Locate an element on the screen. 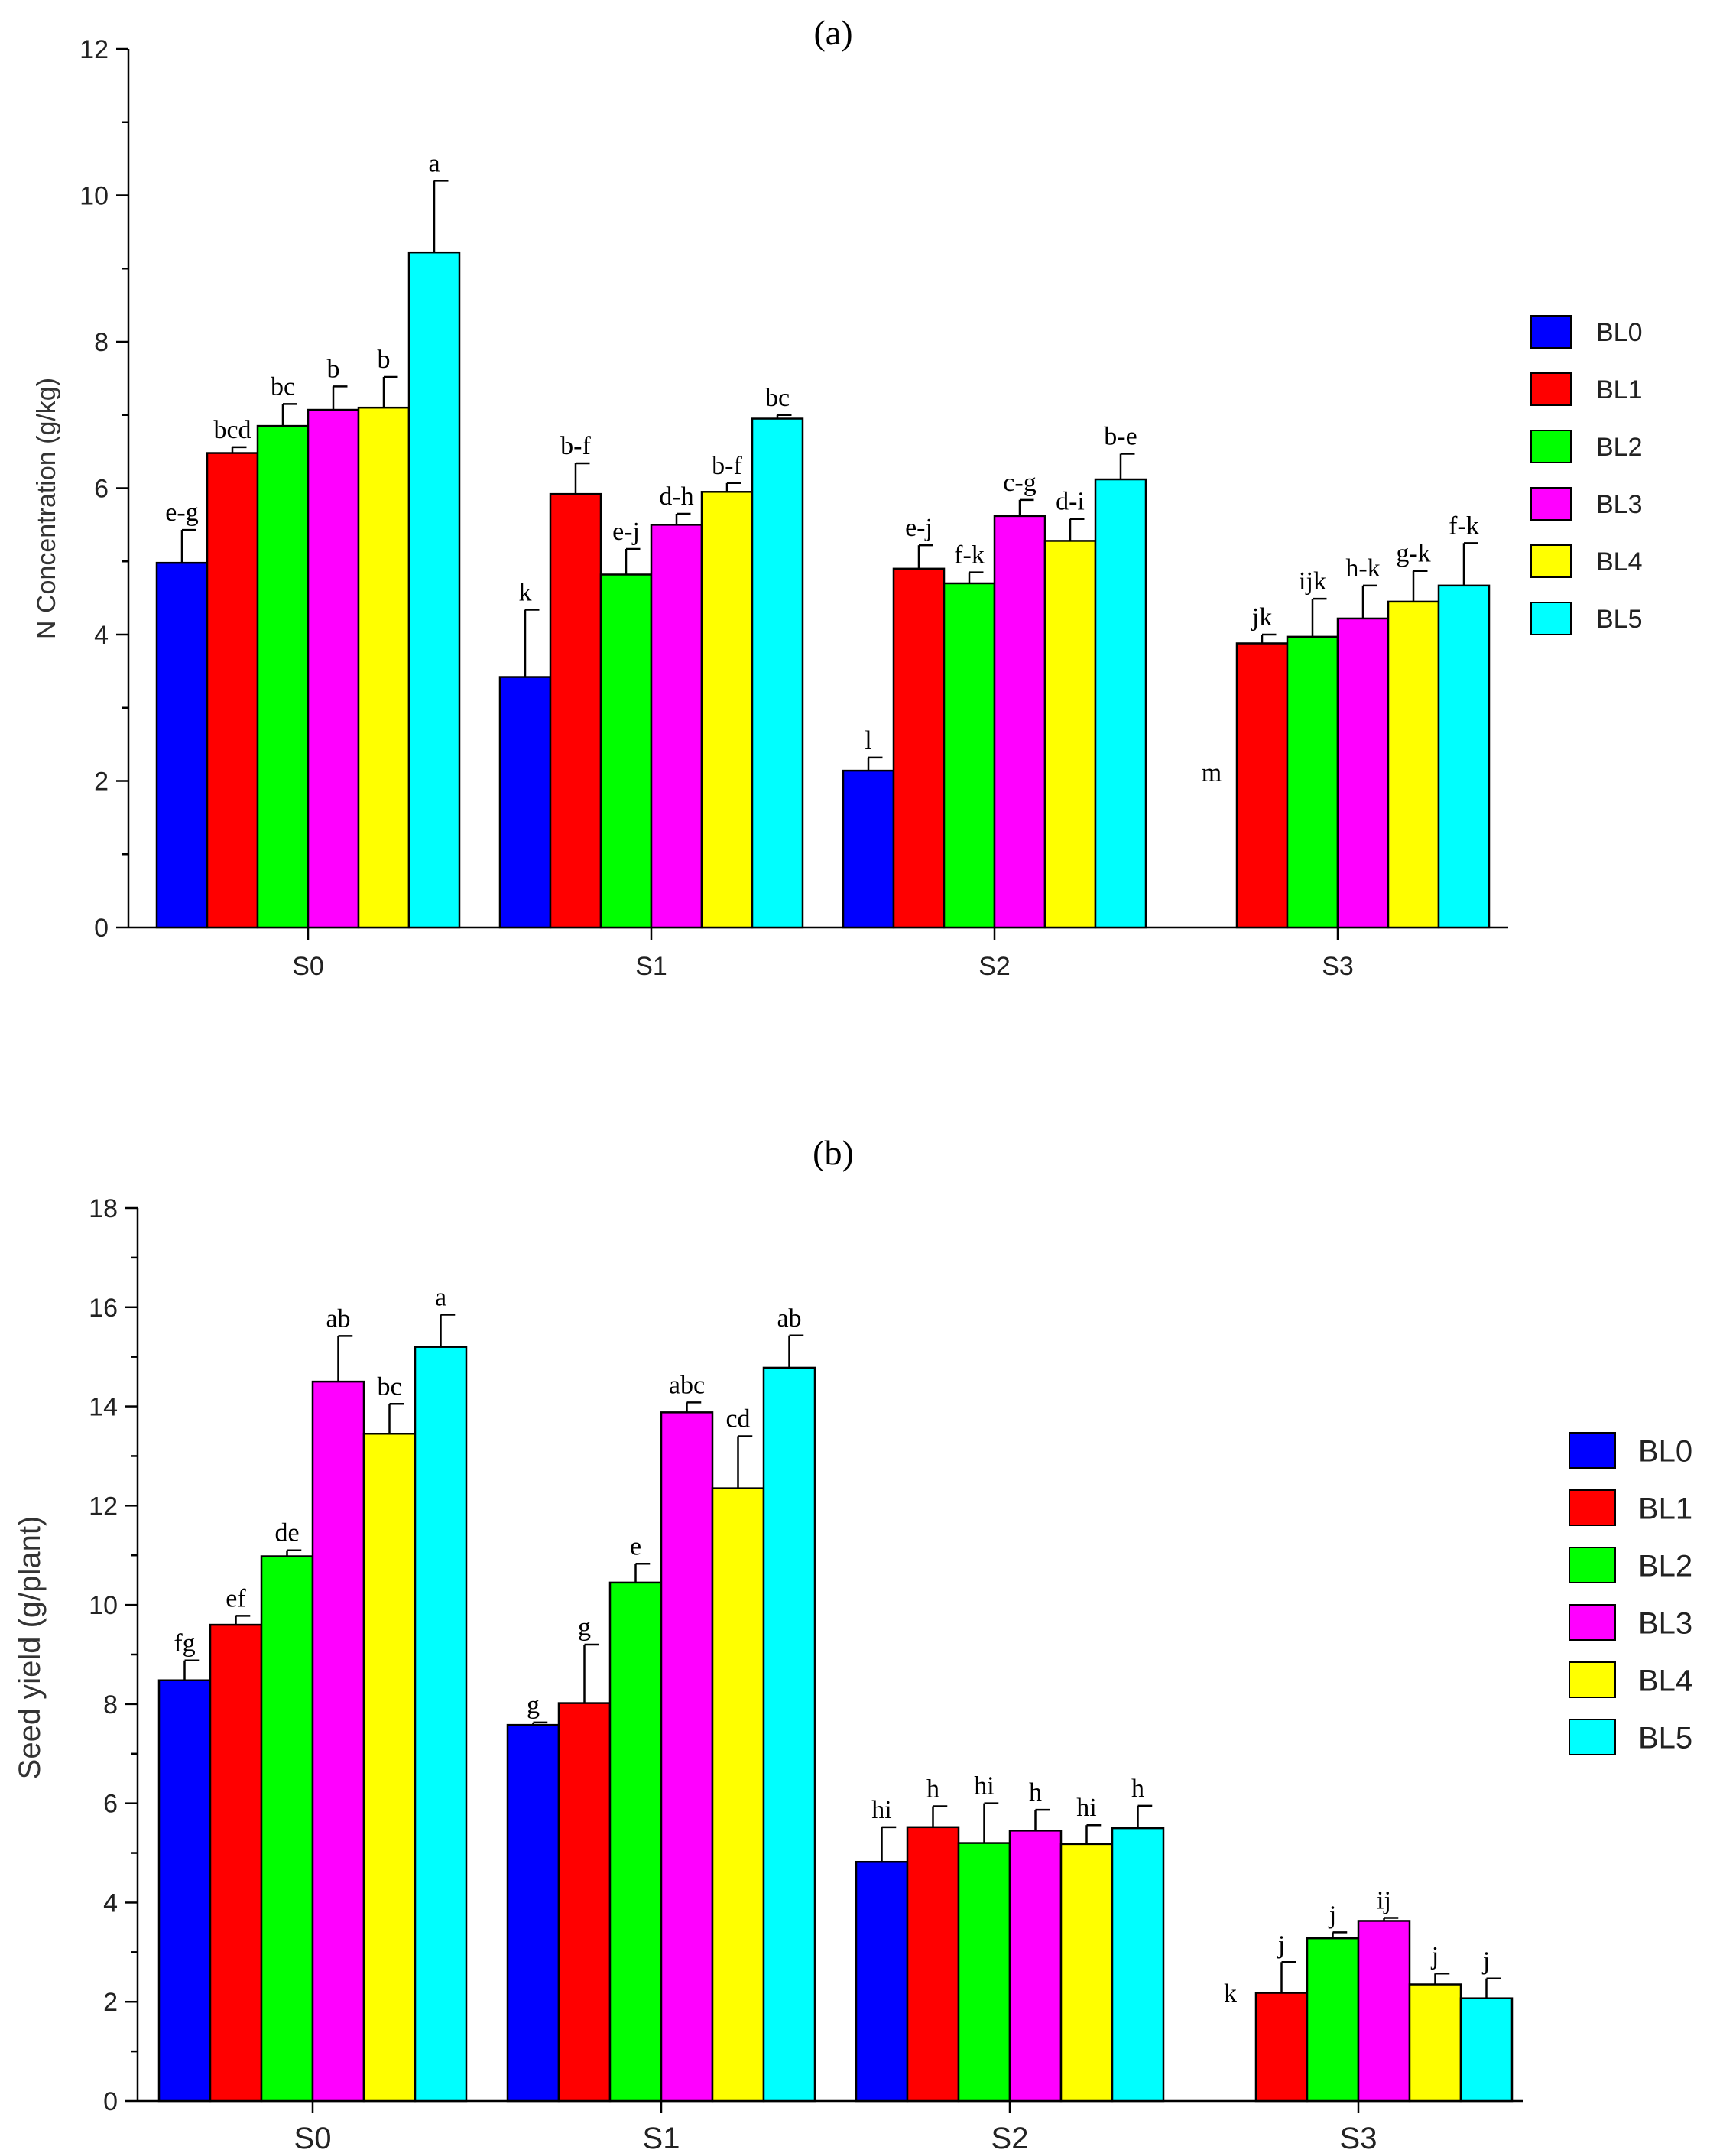 This screenshot has width=1736, height=2153. y-tick-label: 6 is located at coordinates (102, 489).